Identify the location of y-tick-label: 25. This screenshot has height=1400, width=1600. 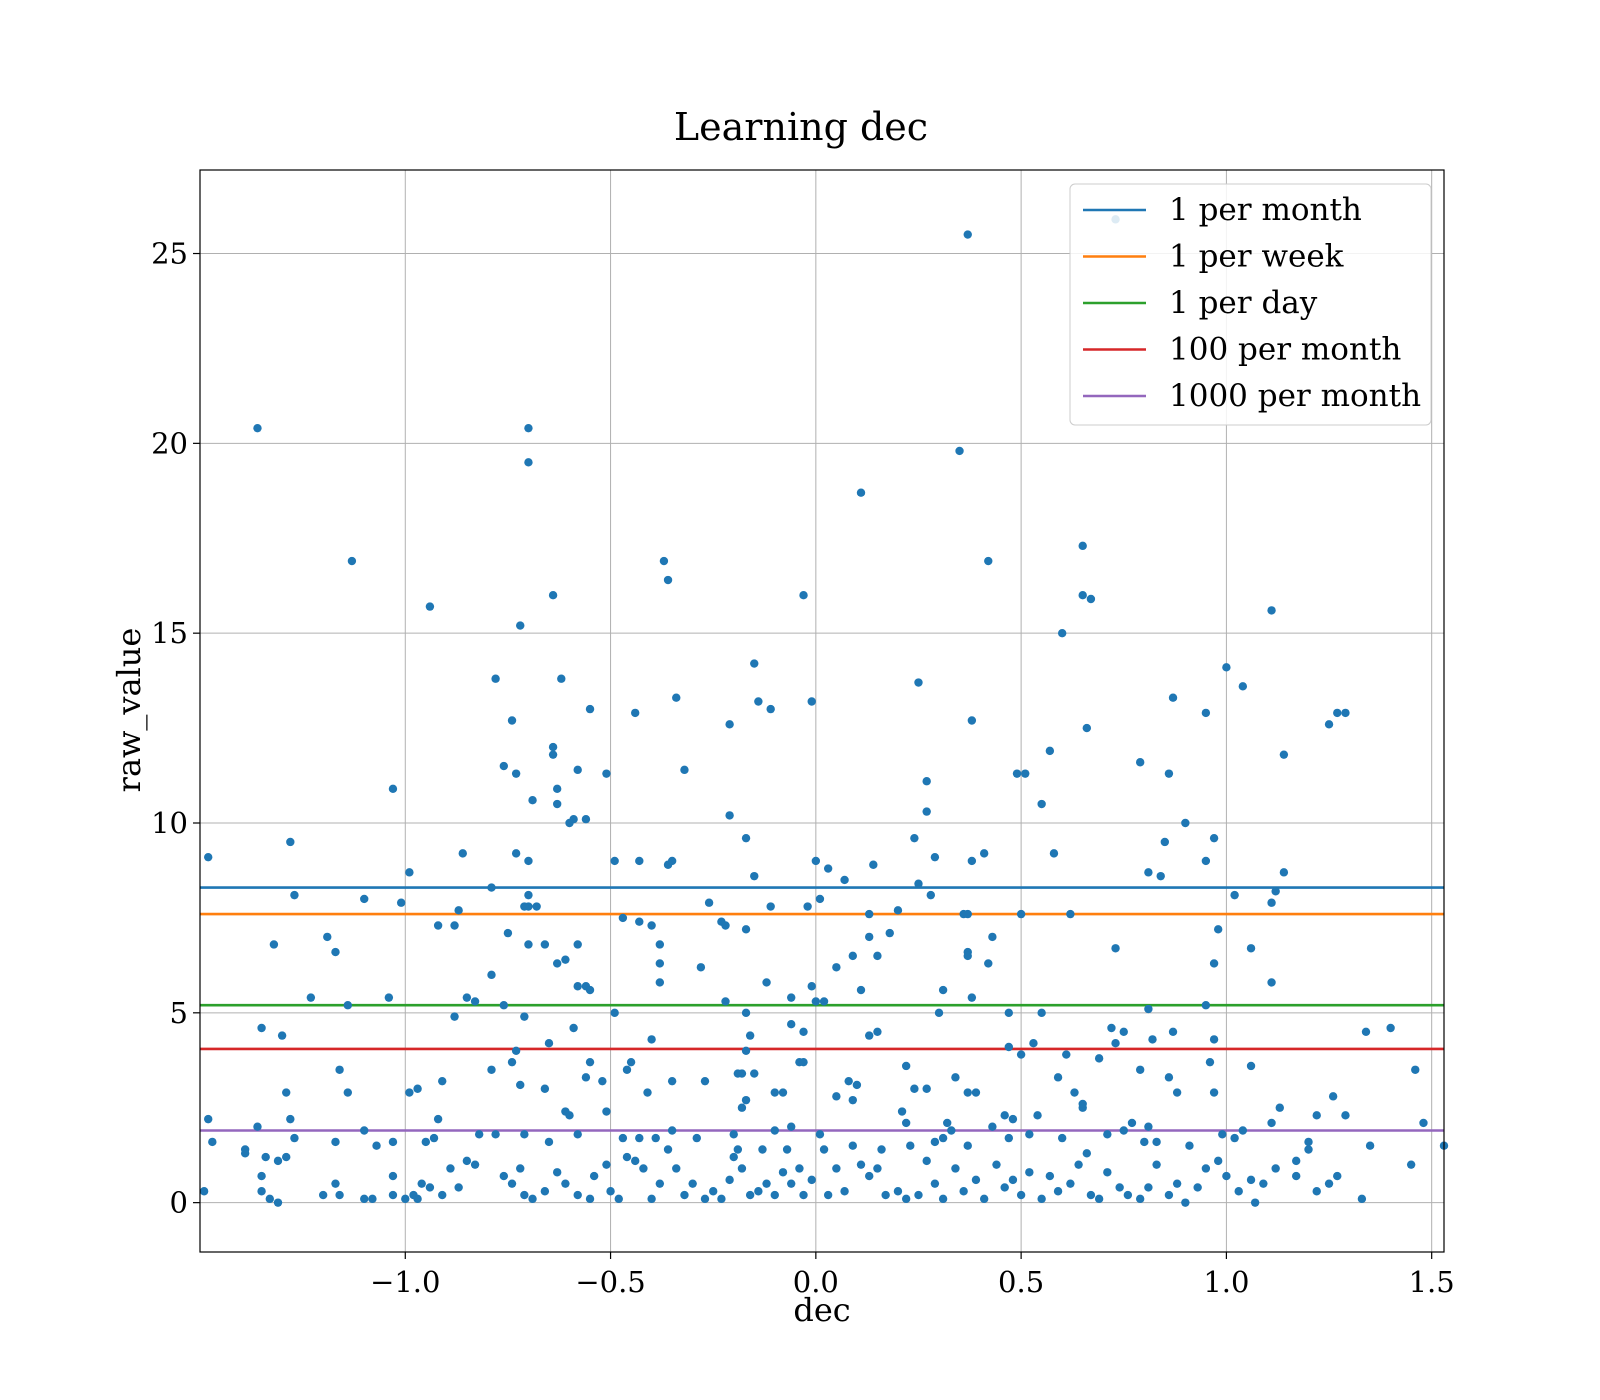
(169, 254).